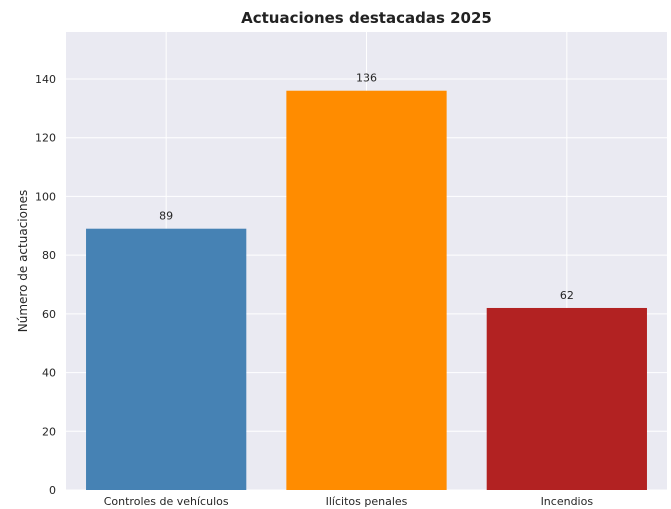 The height and width of the screenshot is (509, 671). What do you see at coordinates (45, 79) in the screenshot?
I see `y-tick-label: 140` at bounding box center [45, 79].